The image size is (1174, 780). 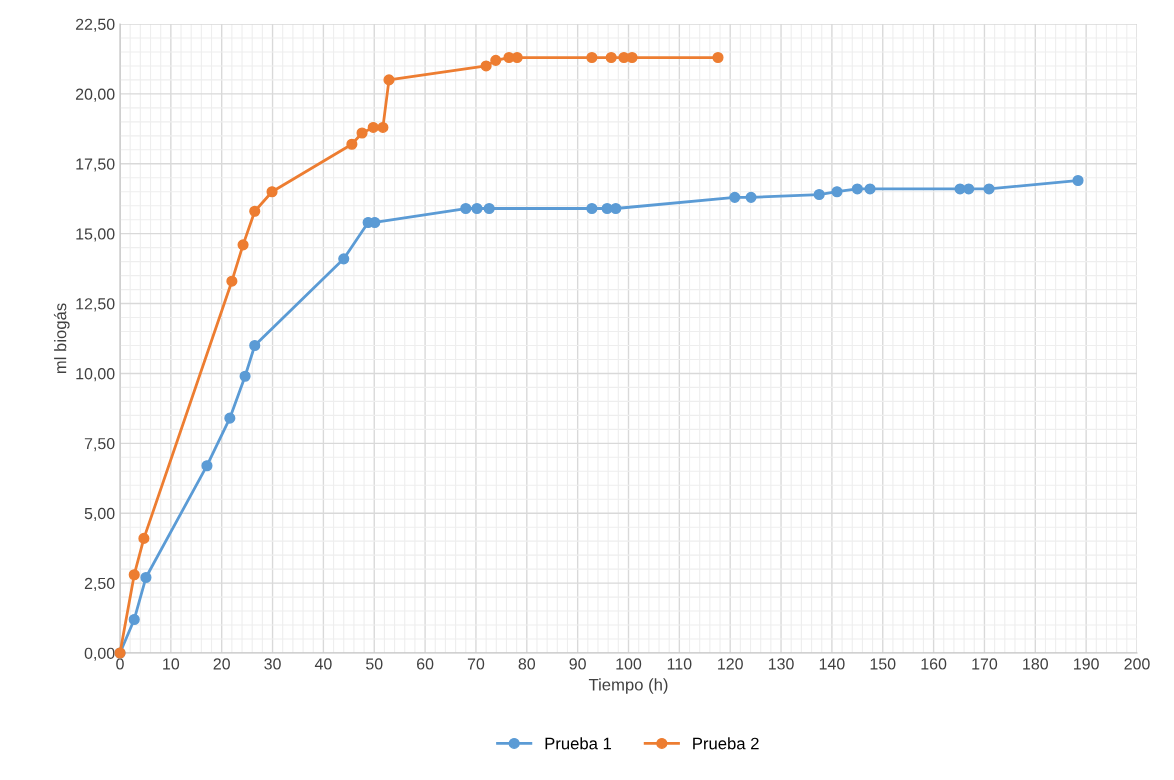 What do you see at coordinates (95, 95) in the screenshot?
I see `y-tick-label: 20,00` at bounding box center [95, 95].